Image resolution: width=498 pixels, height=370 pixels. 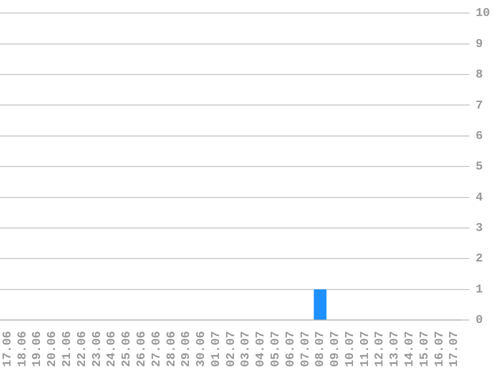 I want to click on x-tick-label: 17.06, so click(x=7, y=349).